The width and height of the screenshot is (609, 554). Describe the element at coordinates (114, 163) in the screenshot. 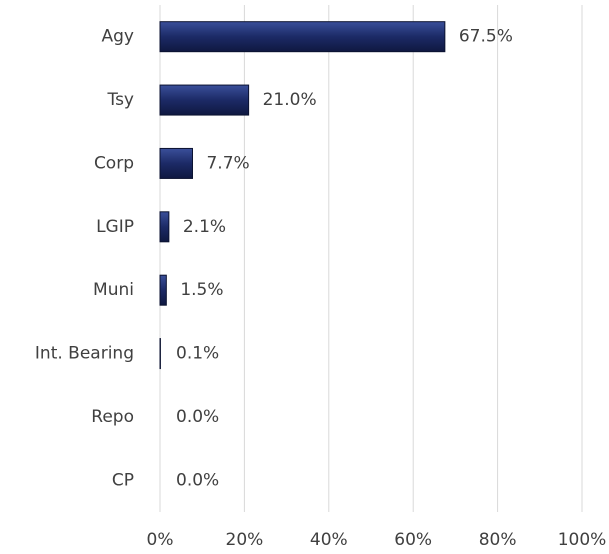

I see `y-tick-label: Corp` at that location.